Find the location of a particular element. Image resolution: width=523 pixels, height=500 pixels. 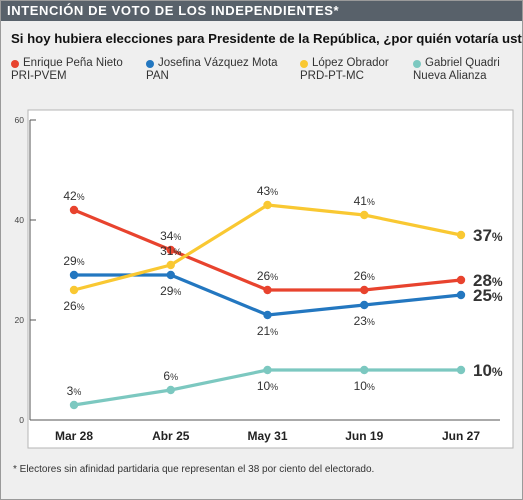

data-label: 43% is located at coordinates (267, 191).